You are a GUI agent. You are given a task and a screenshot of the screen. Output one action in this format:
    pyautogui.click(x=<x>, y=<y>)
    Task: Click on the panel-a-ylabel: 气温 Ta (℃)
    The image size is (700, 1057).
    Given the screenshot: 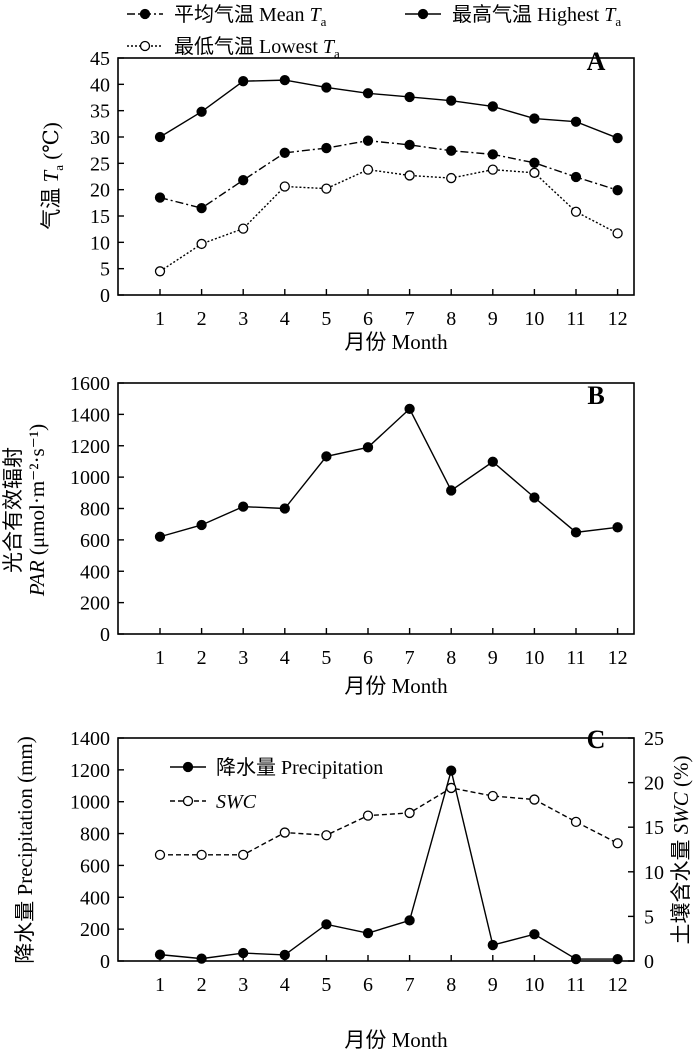 What is the action you would take?
    pyautogui.click(x=52, y=175)
    